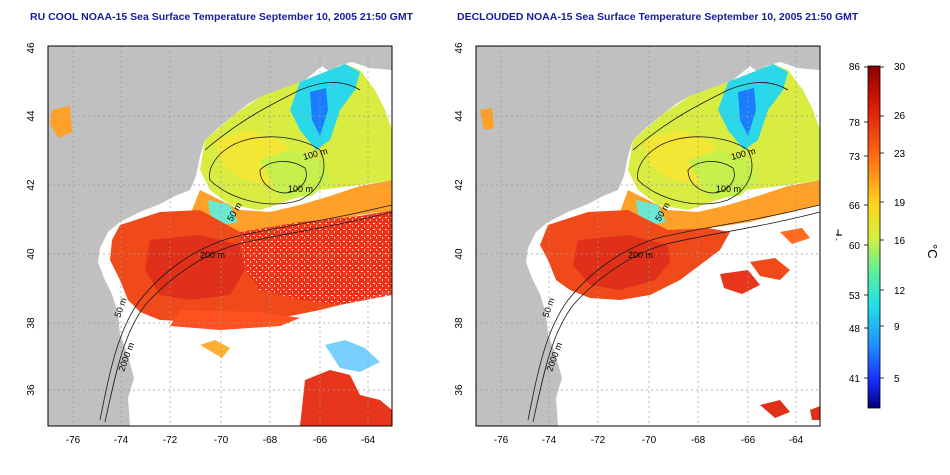 The height and width of the screenshot is (475, 950). What do you see at coordinates (855, 296) in the screenshot?
I see `f-tick: 53` at bounding box center [855, 296].